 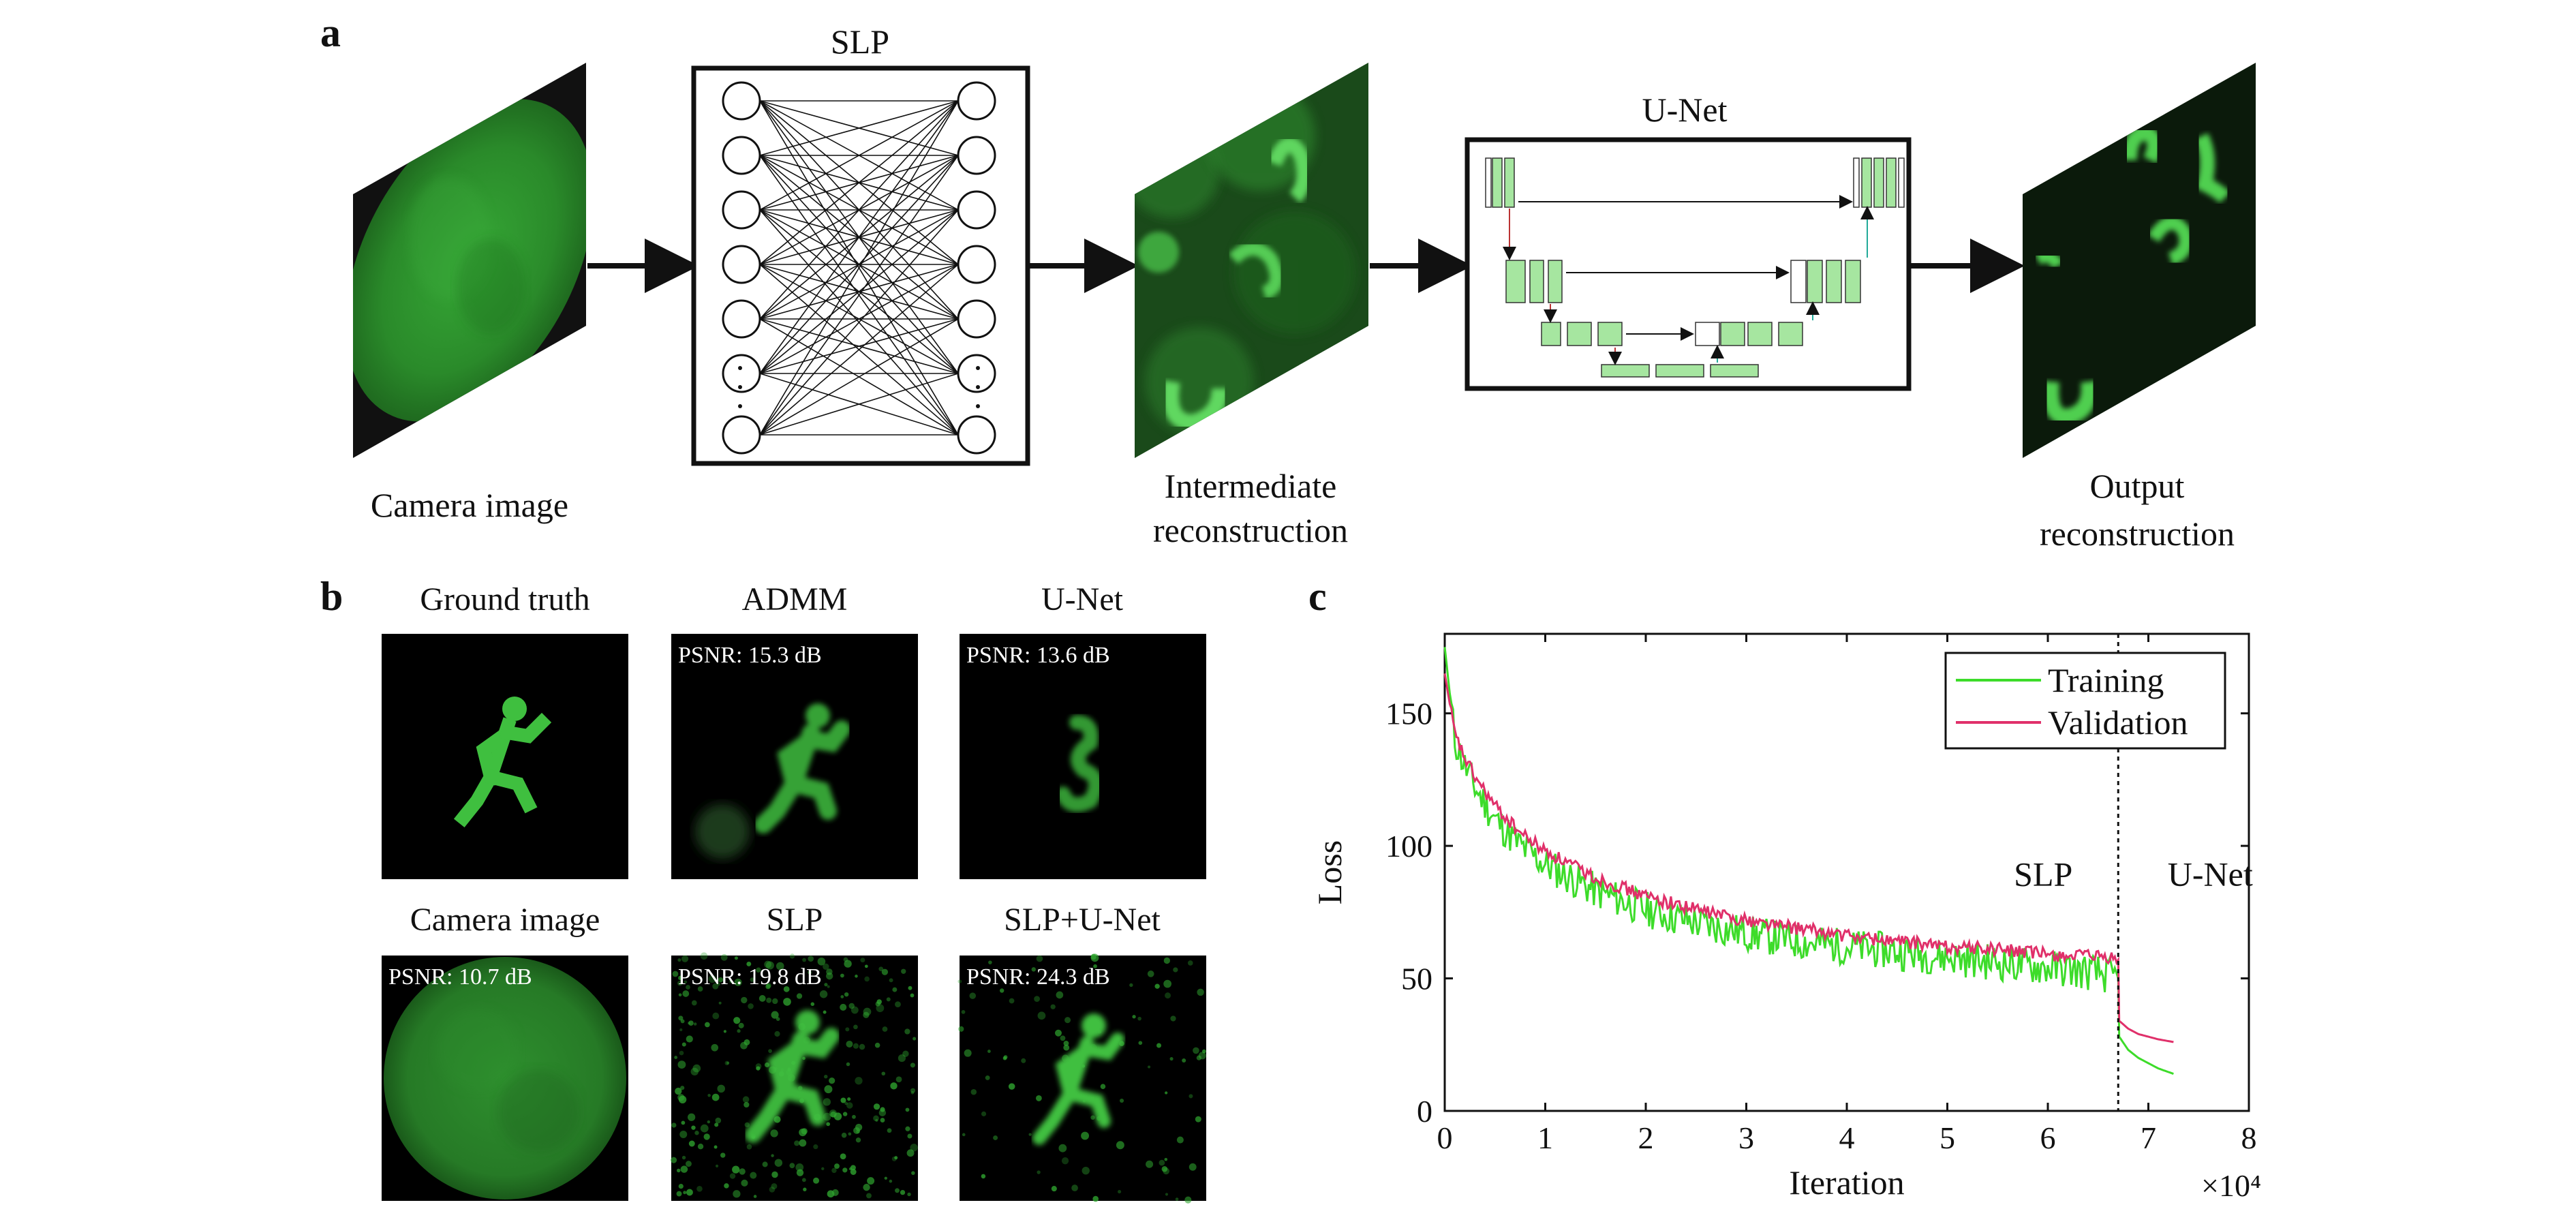 What do you see at coordinates (750, 655) in the screenshot?
I see `tile-admm-psnr: PSNR: 15.3 dB` at bounding box center [750, 655].